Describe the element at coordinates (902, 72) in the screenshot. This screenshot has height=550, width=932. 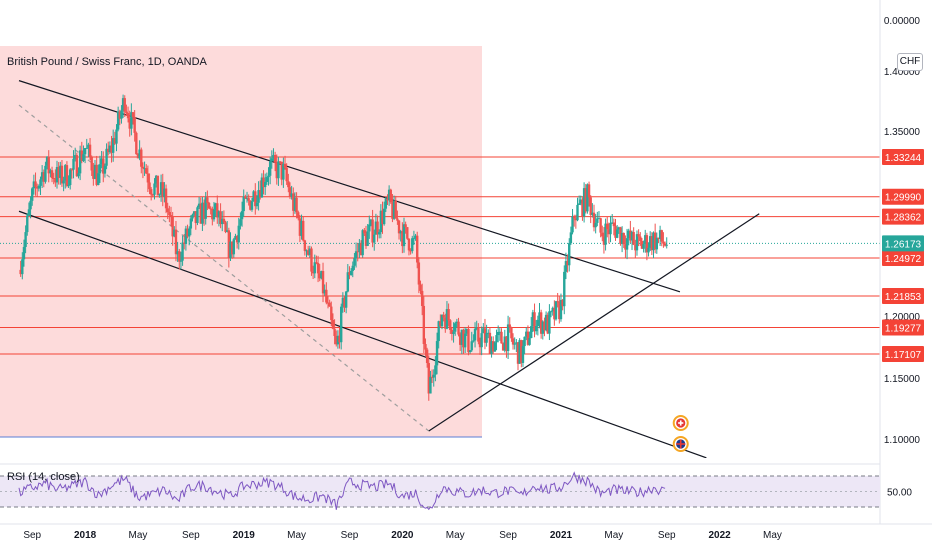
I see `price-tick-label: 1.40000` at that location.